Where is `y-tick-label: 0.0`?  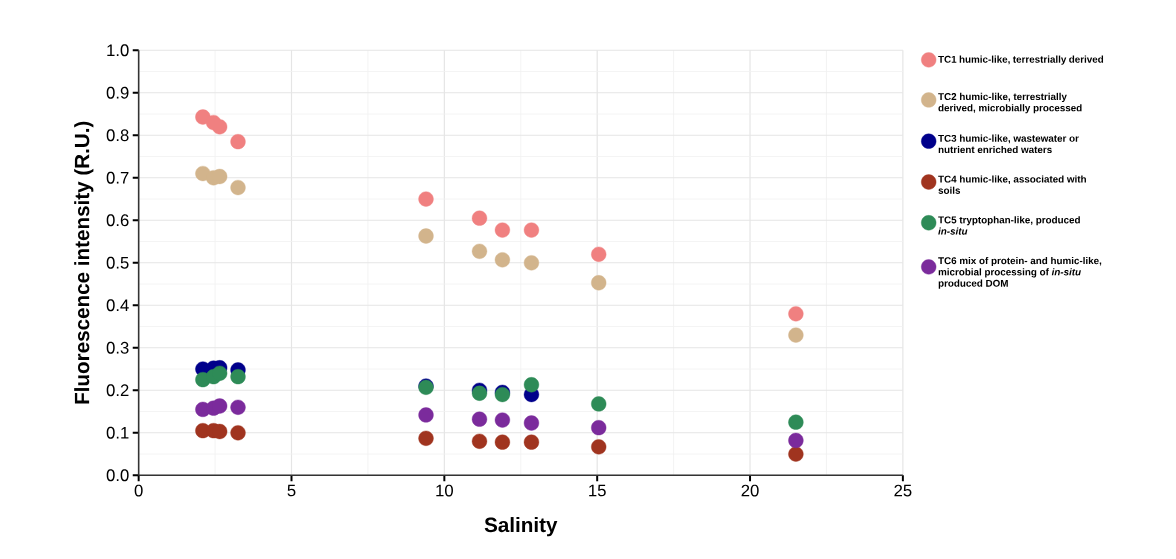 y-tick-label: 0.0 is located at coordinates (117, 475).